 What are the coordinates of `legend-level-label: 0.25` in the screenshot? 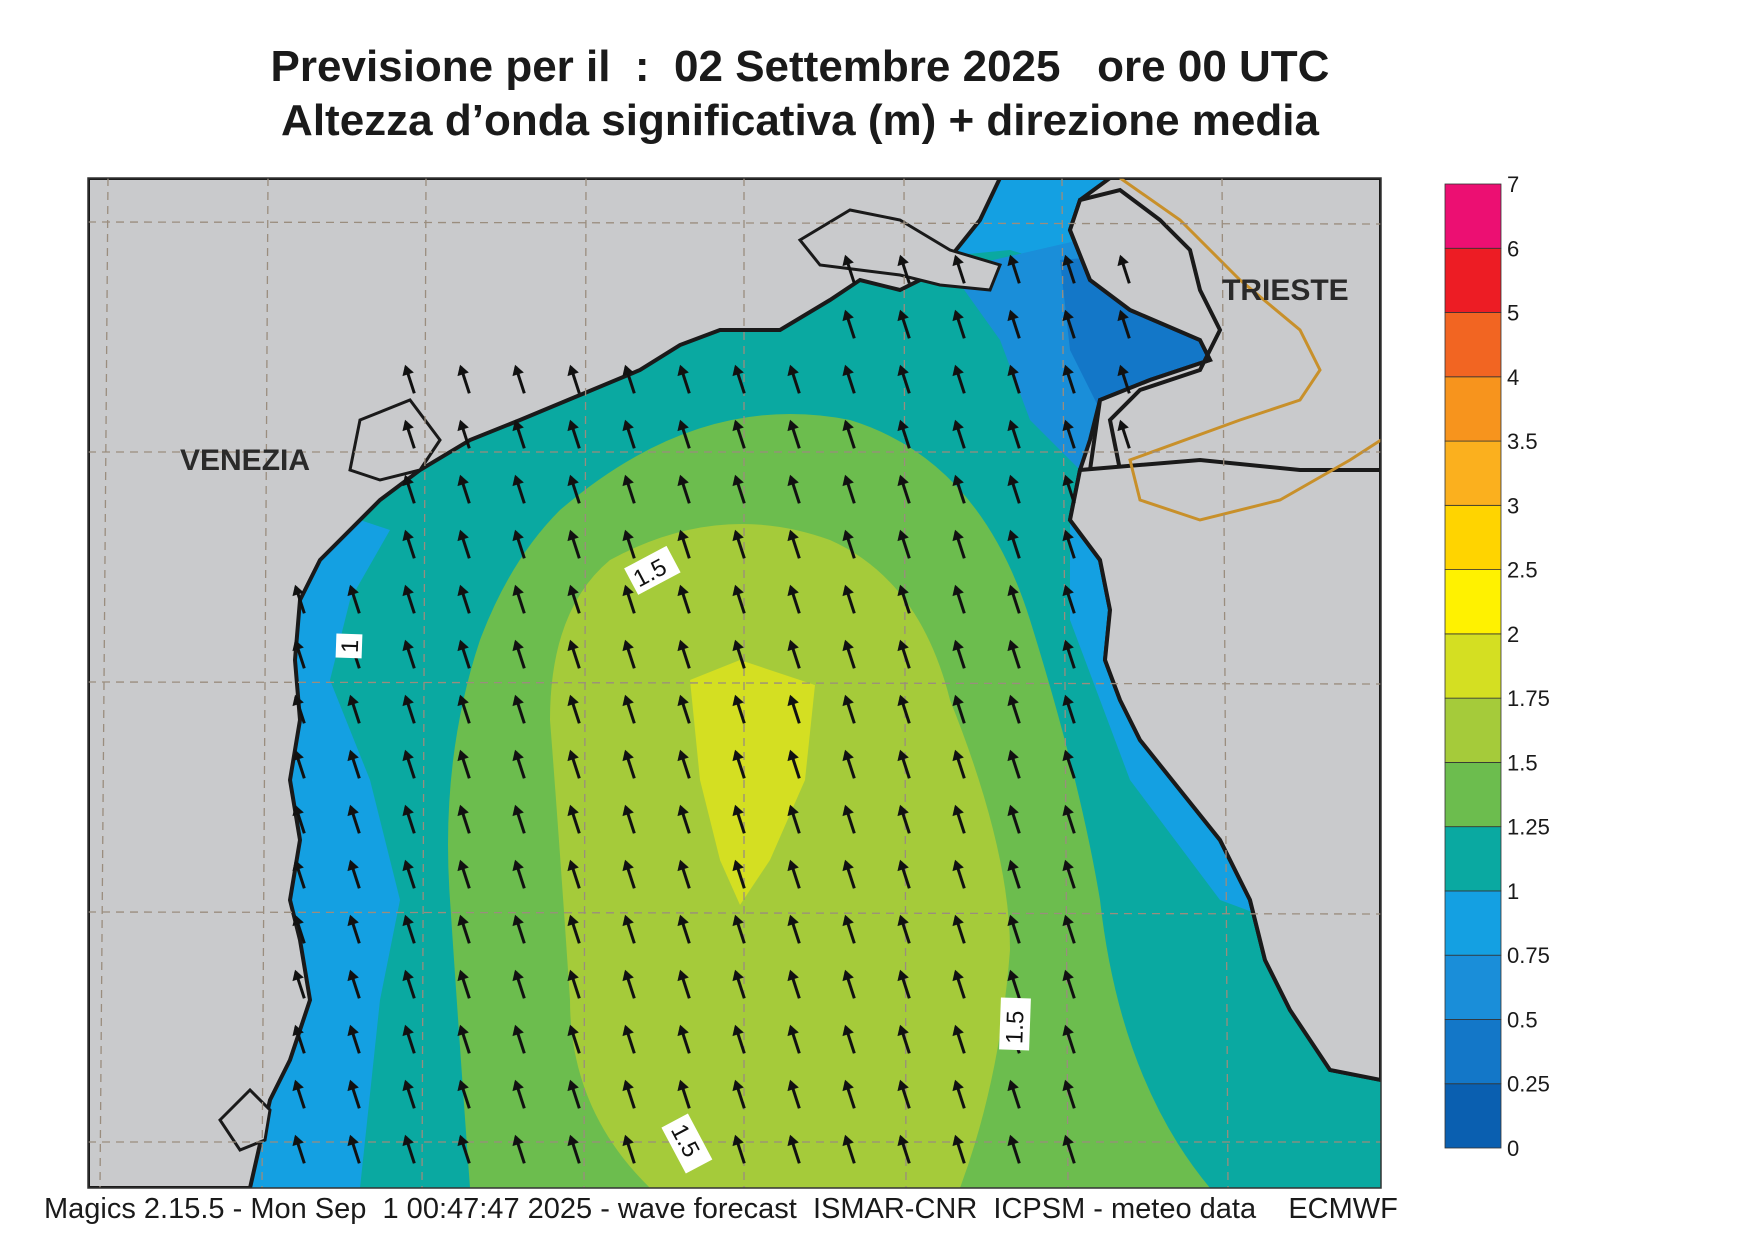 It's located at (1528, 1084).